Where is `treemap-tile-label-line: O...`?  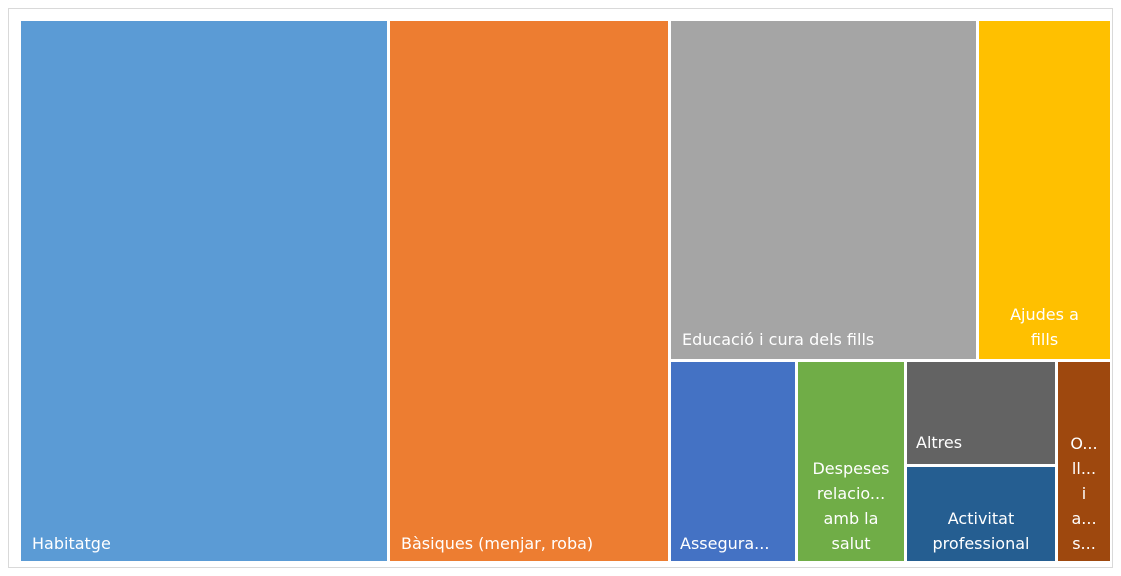 treemap-tile-label-line: O... is located at coordinates (1083, 443).